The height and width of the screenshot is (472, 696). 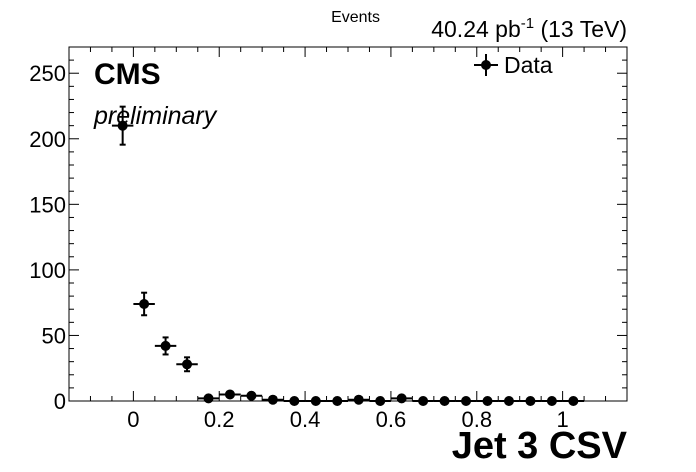 What do you see at coordinates (476, 29) in the screenshot?
I see `lumi-value: 40.24 pb` at bounding box center [476, 29].